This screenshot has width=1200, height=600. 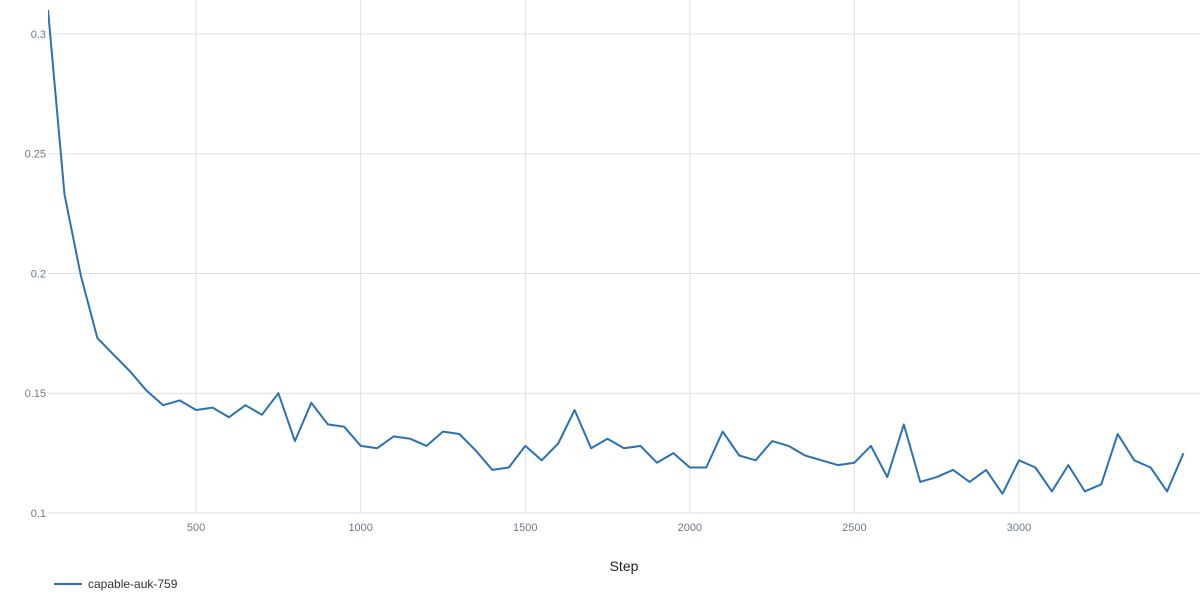 What do you see at coordinates (360, 528) in the screenshot?
I see `x-tick-label: 1000` at bounding box center [360, 528].